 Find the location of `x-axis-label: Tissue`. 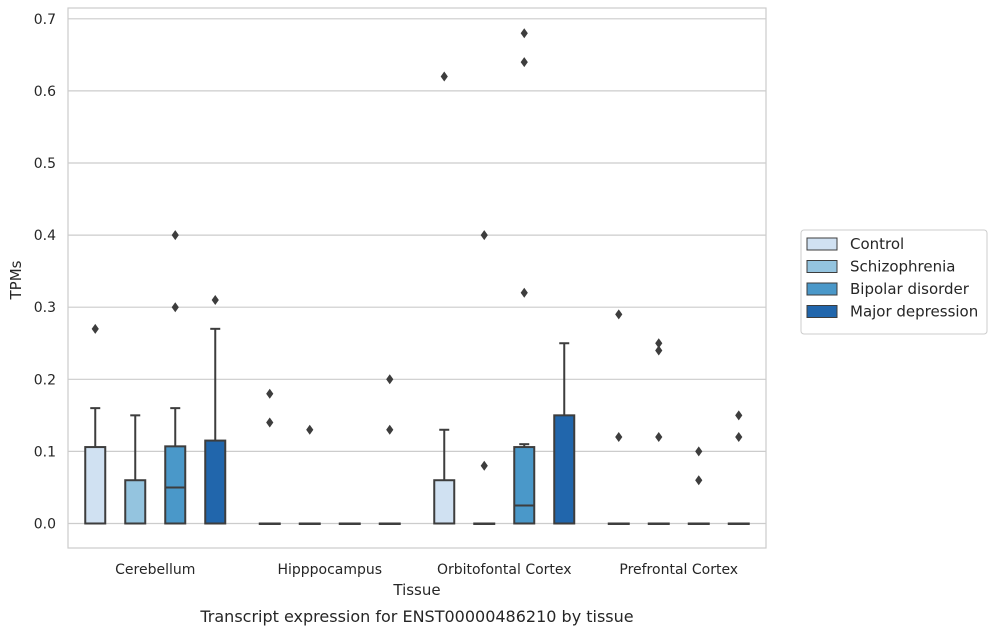

x-axis-label: Tissue is located at coordinates (416, 590).